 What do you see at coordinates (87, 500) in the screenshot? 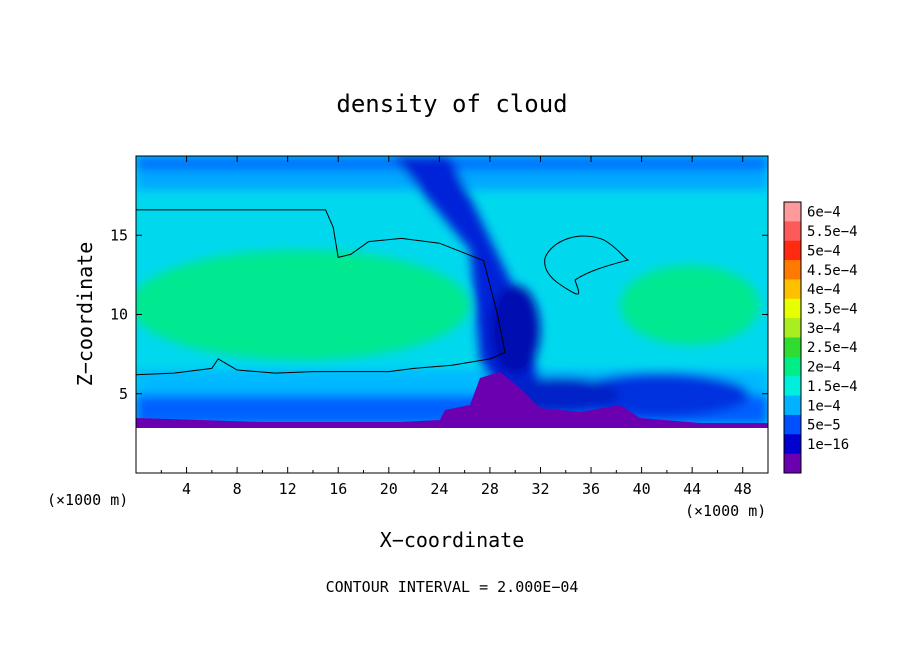
I see `x-unit-left: (×1000 m)` at bounding box center [87, 500].